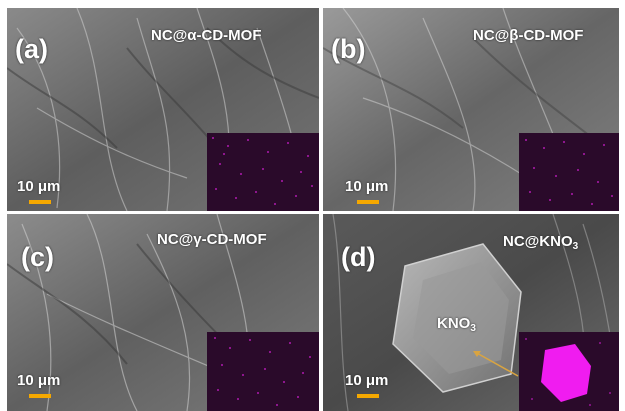  I want to click on scale-bar-a, so click(40, 202).